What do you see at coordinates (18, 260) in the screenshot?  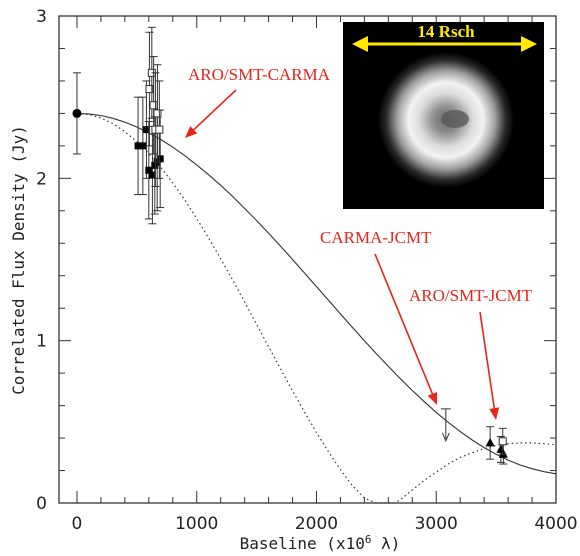 I see `y-axis-title: Correlated Flux Density (Jy)` at bounding box center [18, 260].